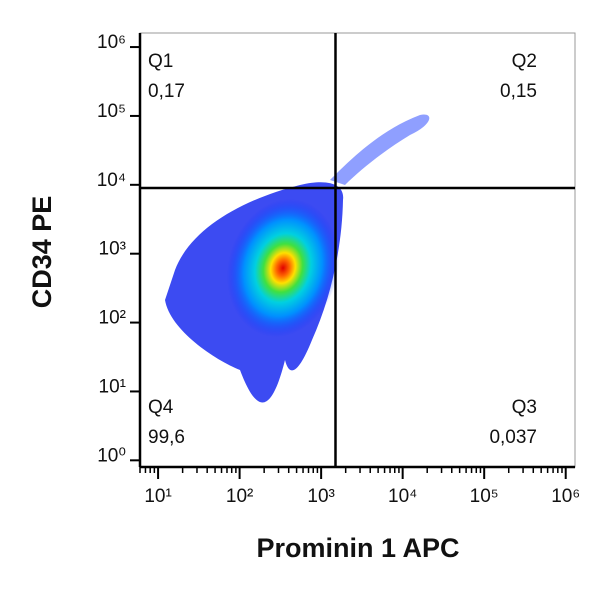 Image resolution: width=613 pixels, height=590 pixels. I want to click on y-tick-label: 10⁵, so click(111, 111).